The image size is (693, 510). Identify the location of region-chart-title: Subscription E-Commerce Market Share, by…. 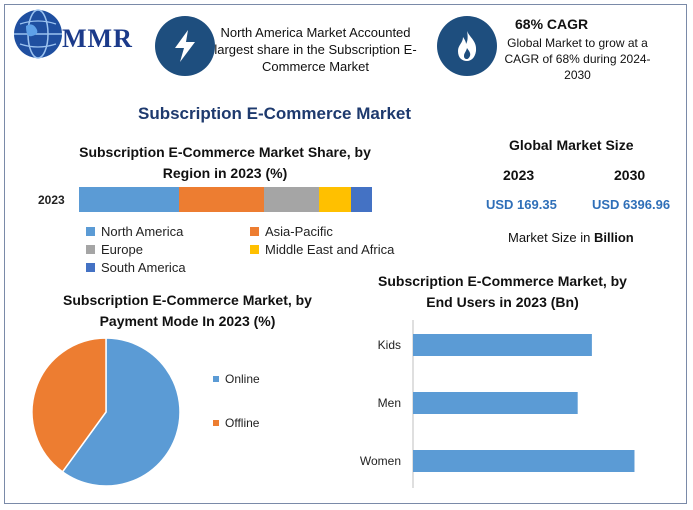
(225, 162).